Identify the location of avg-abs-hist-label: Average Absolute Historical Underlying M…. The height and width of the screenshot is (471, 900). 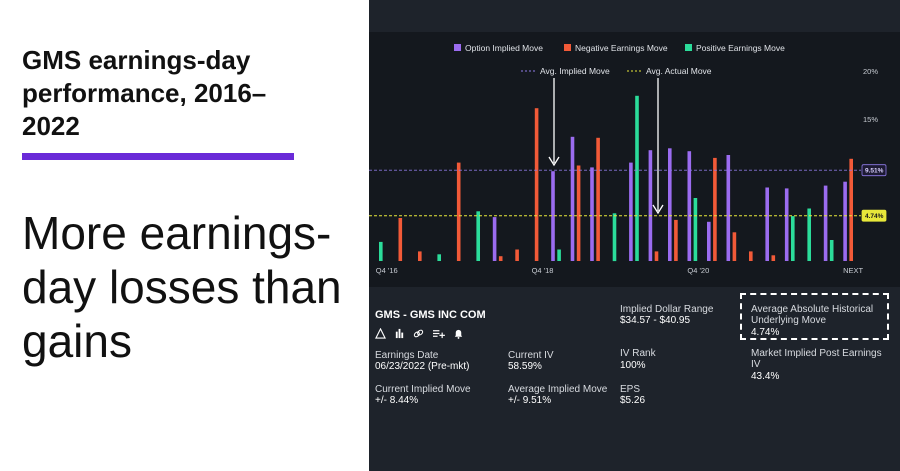
(812, 315).